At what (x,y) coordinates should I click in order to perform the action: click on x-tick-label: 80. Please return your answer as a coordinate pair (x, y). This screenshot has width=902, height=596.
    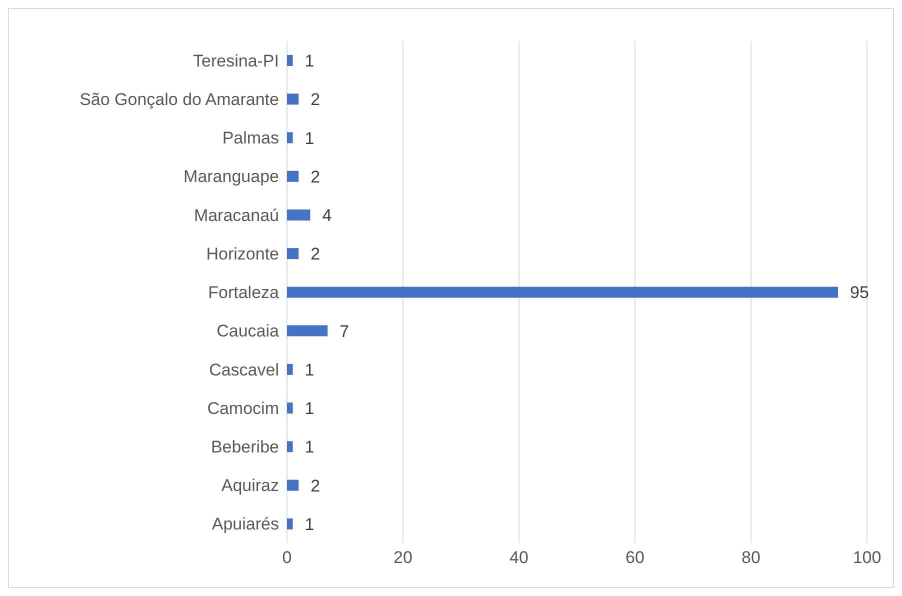
    Looking at the image, I should click on (751, 558).